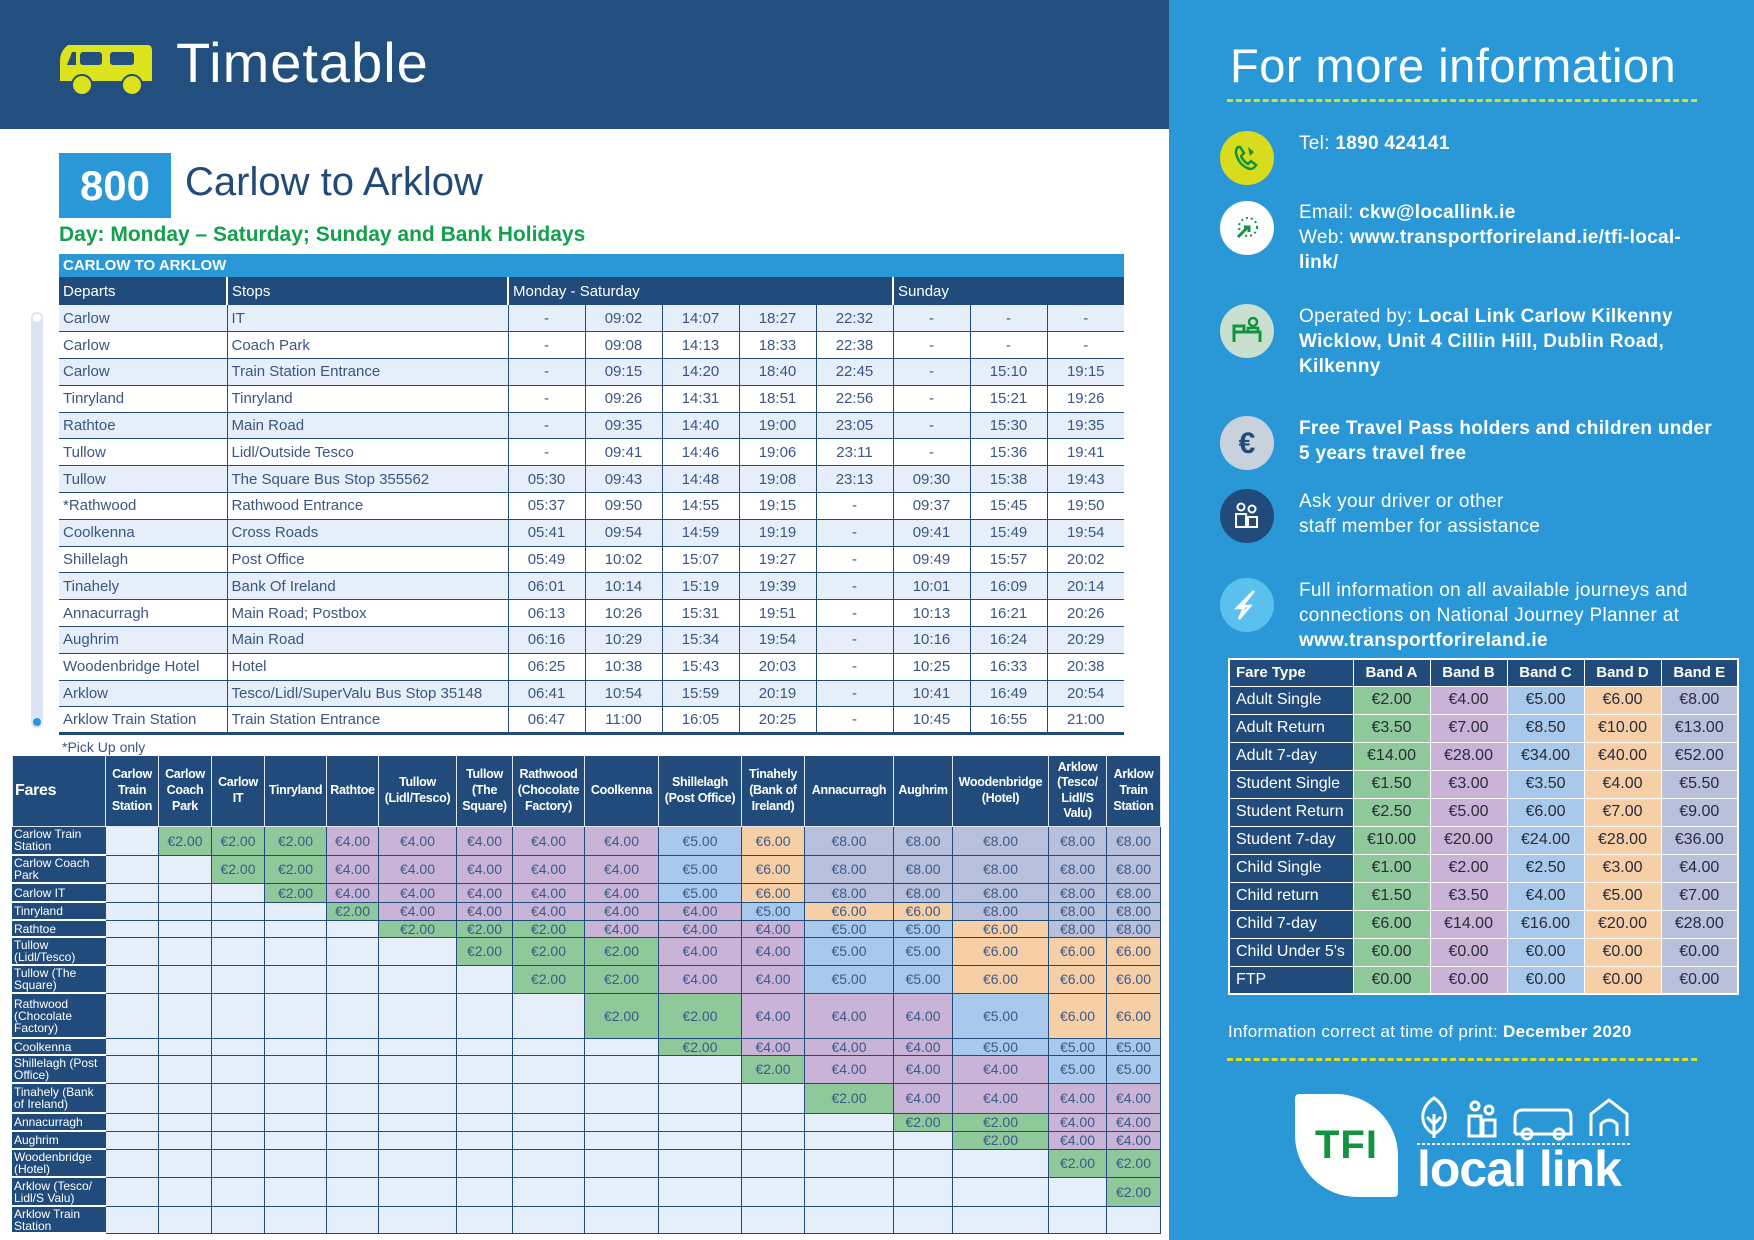 Image resolution: width=1754 pixels, height=1240 pixels. What do you see at coordinates (1291, 924) in the screenshot?
I see `fare-type-label: Child 7-day` at bounding box center [1291, 924].